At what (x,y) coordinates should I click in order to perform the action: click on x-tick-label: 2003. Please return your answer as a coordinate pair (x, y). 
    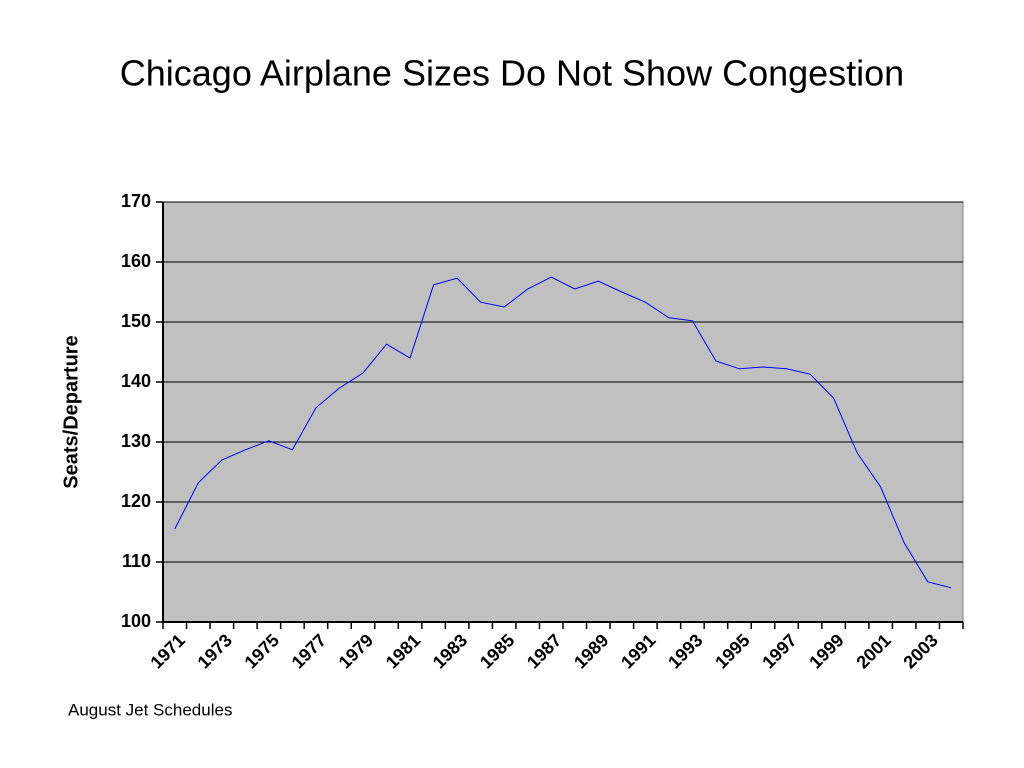
    Looking at the image, I should click on (920, 651).